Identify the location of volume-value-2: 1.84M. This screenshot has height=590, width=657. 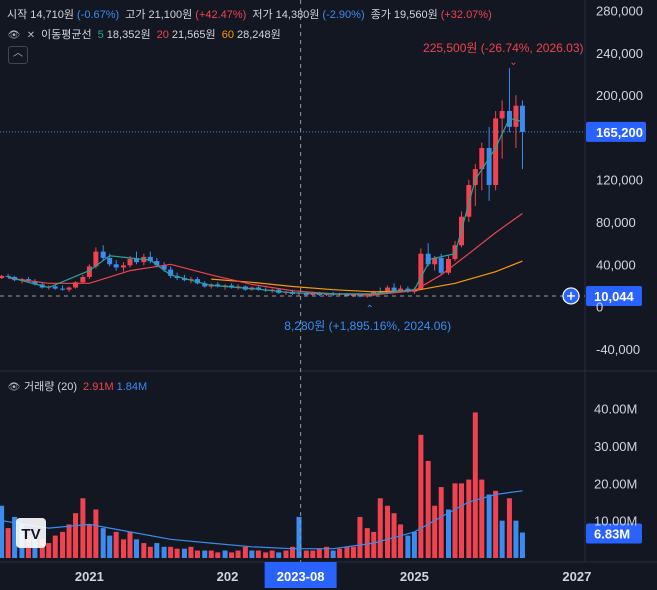
(132, 387).